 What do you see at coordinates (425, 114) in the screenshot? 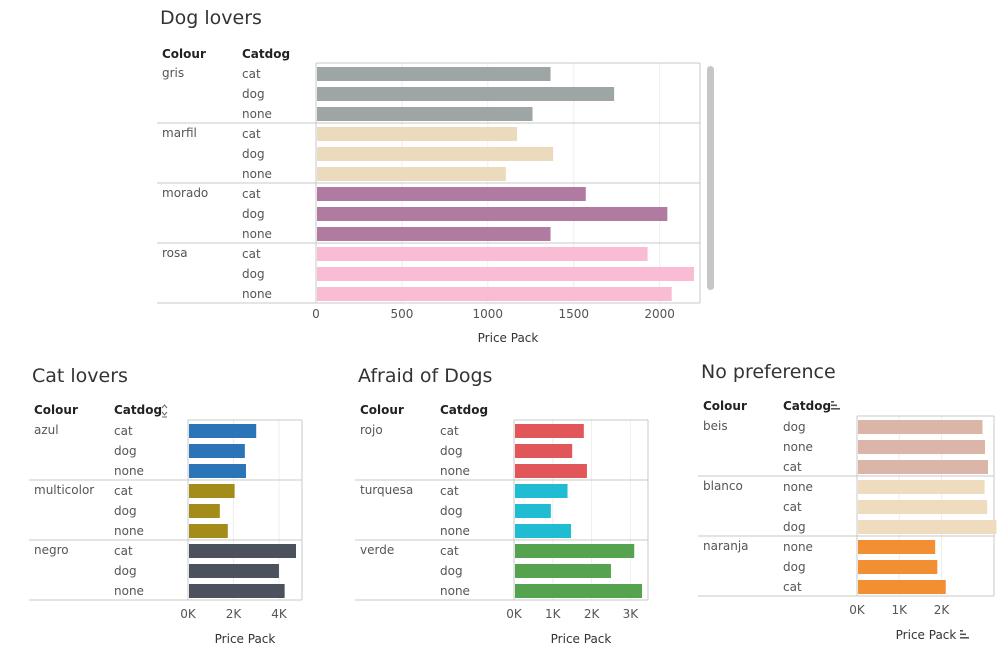
I see `bar-gris-none` at bounding box center [425, 114].